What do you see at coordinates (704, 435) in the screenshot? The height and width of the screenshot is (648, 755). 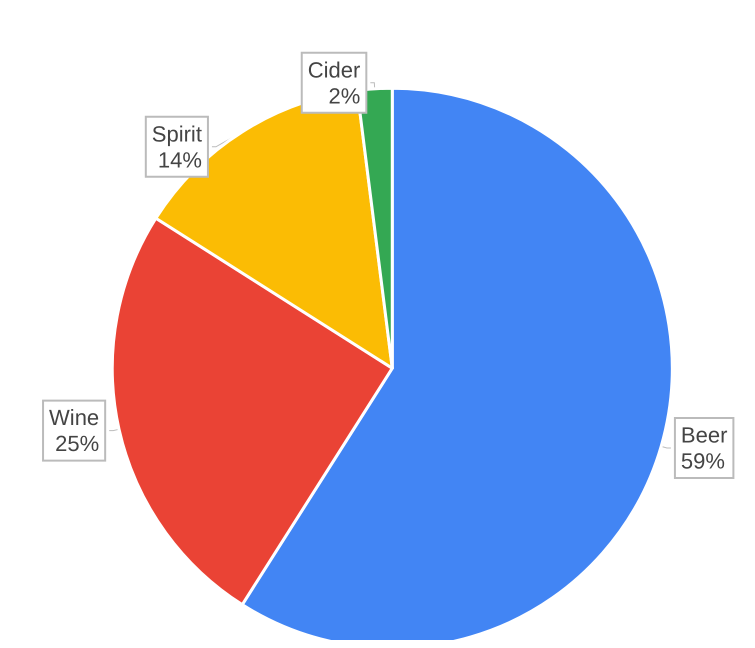 I see `slice-label: Beer` at bounding box center [704, 435].